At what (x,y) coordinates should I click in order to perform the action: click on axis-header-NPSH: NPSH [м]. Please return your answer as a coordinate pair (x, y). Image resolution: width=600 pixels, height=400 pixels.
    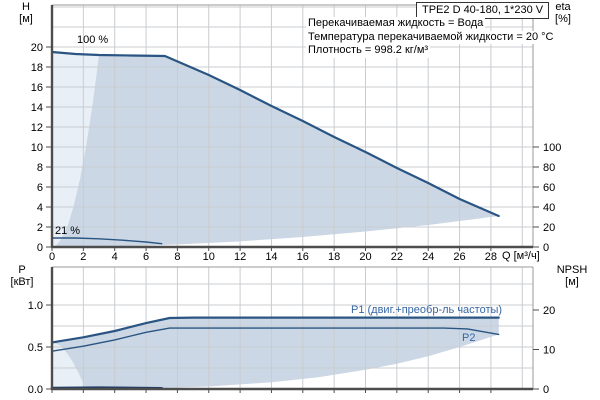
    Looking at the image, I should click on (572, 276).